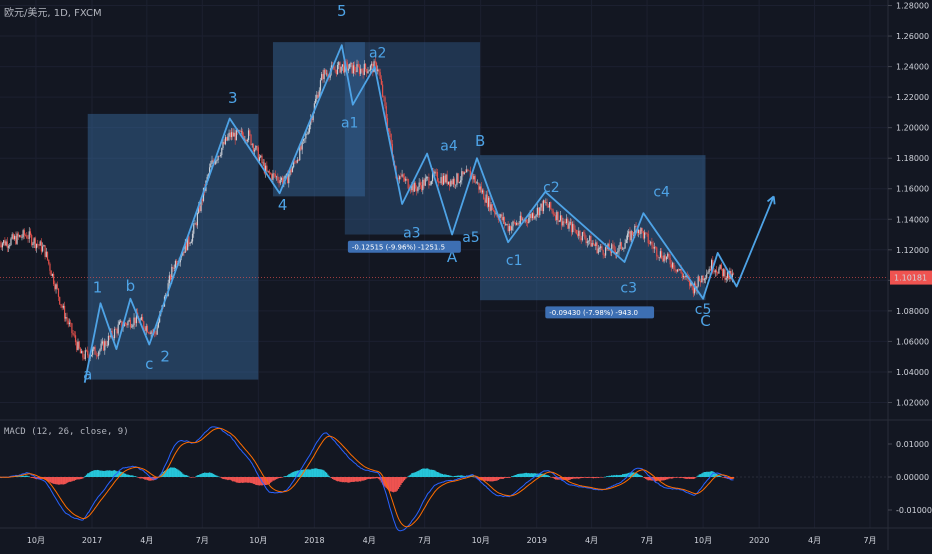 This screenshot has width=932, height=554. Describe the element at coordinates (480, 141) in the screenshot. I see `wave-label: B` at that location.